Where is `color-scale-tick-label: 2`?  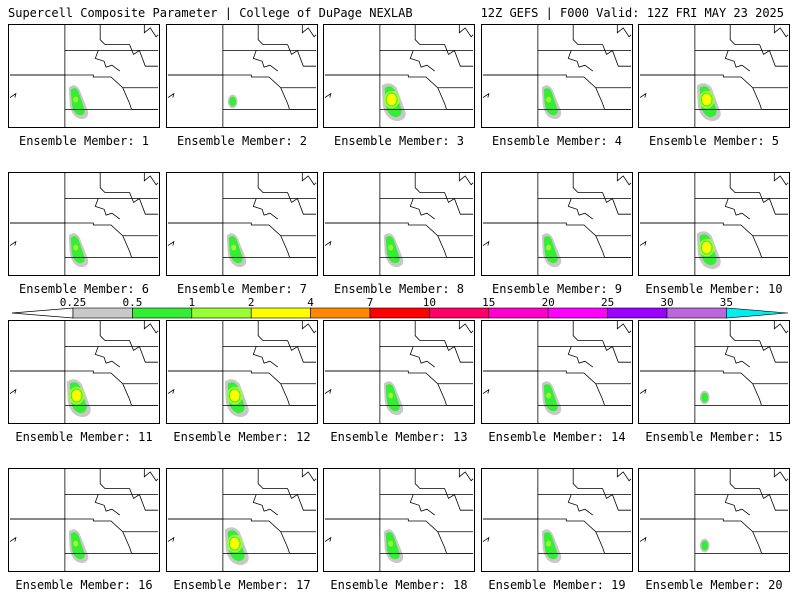
color-scale-tick-label: 2 is located at coordinates (251, 302).